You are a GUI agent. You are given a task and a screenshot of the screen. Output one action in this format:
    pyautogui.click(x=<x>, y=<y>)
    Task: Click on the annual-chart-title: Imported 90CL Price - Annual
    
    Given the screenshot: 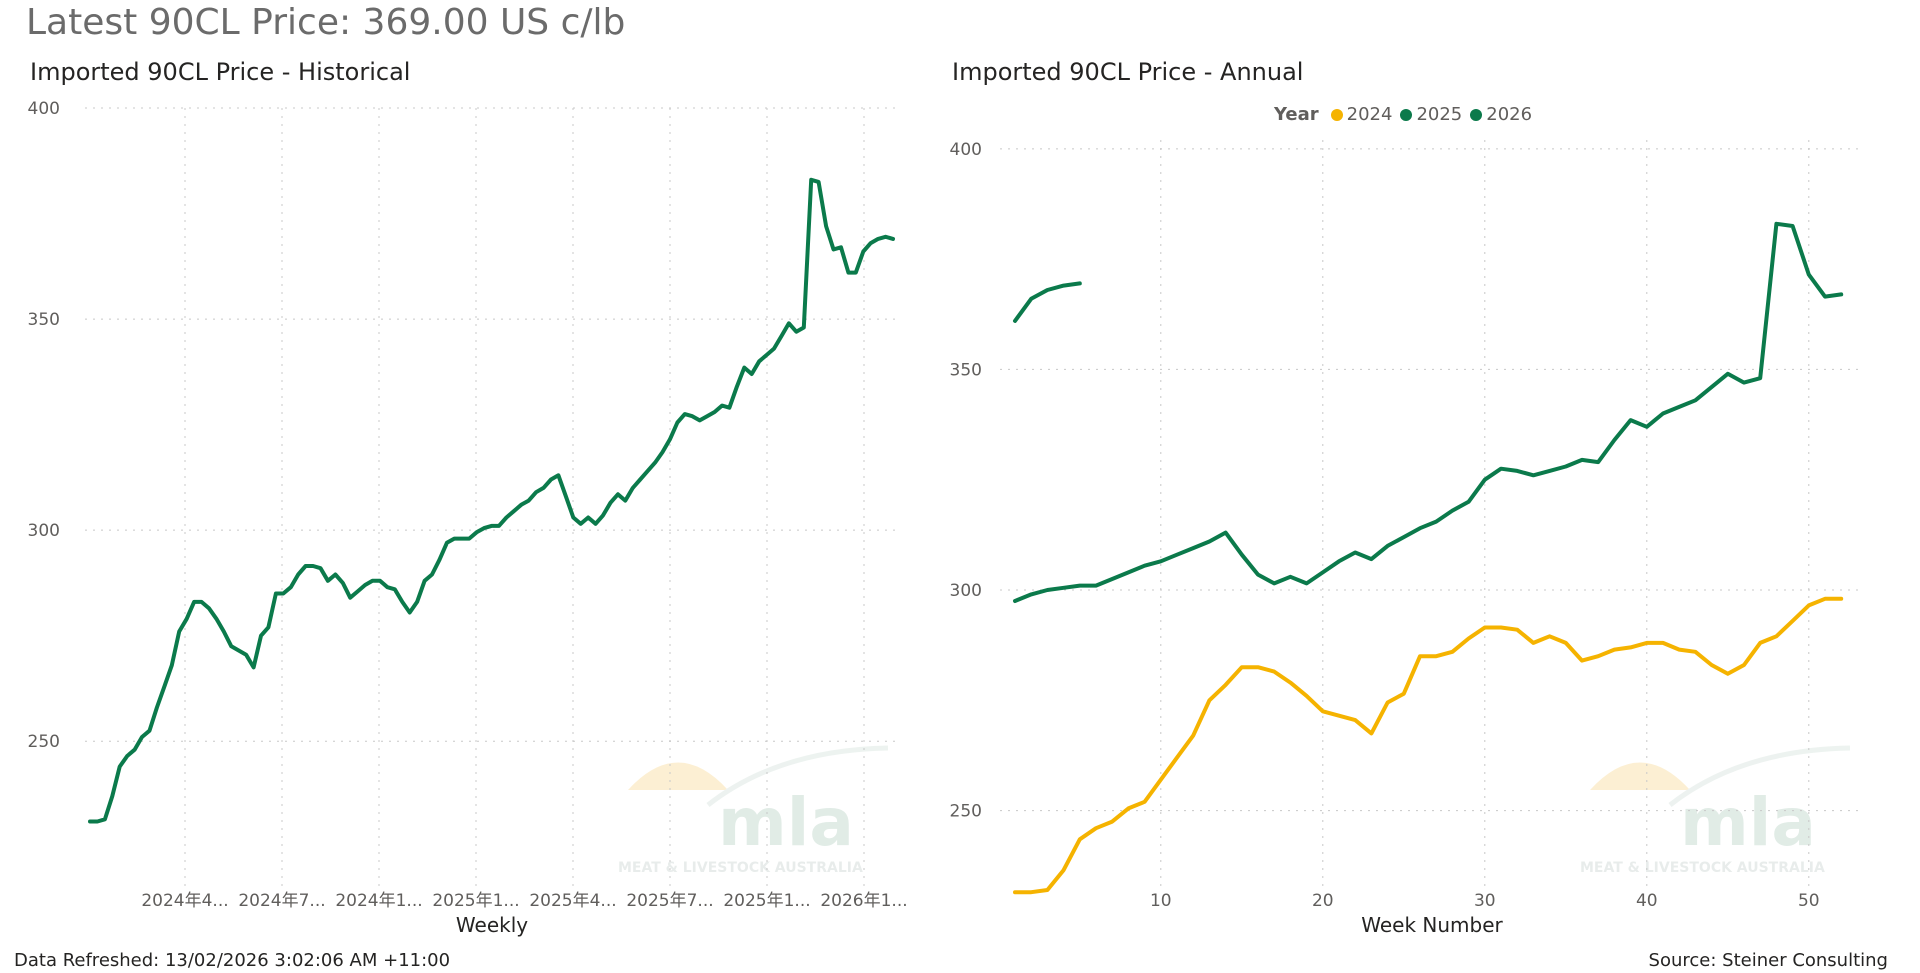 What is the action you would take?
    pyautogui.click(x=1128, y=72)
    